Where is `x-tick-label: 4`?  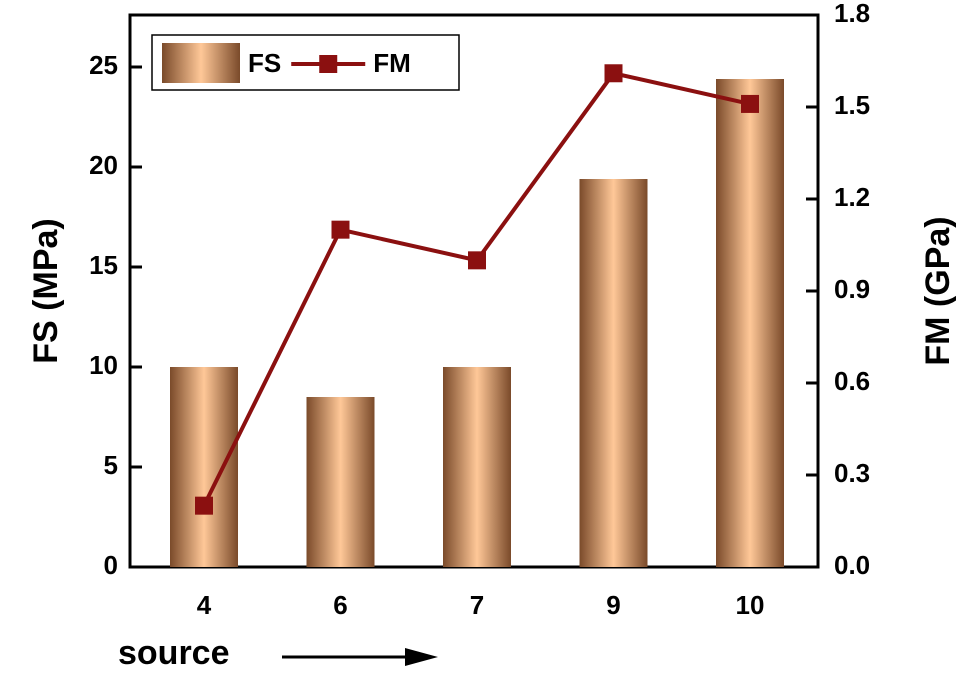
x-tick-label: 4 is located at coordinates (204, 605).